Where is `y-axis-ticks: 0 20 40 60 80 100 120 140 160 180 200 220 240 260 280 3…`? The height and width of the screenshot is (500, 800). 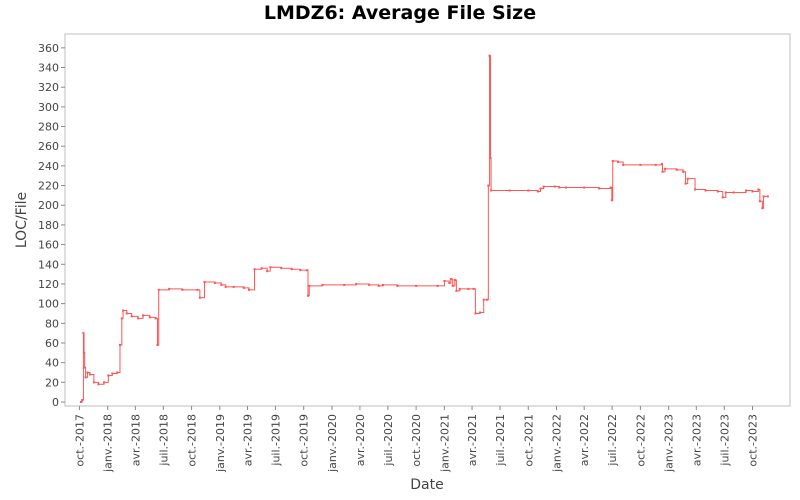
y-axis-ticks: 0 20 40 60 80 100 120 140 160 180 200 220 240 260 280 3… is located at coordinates (51, 225).